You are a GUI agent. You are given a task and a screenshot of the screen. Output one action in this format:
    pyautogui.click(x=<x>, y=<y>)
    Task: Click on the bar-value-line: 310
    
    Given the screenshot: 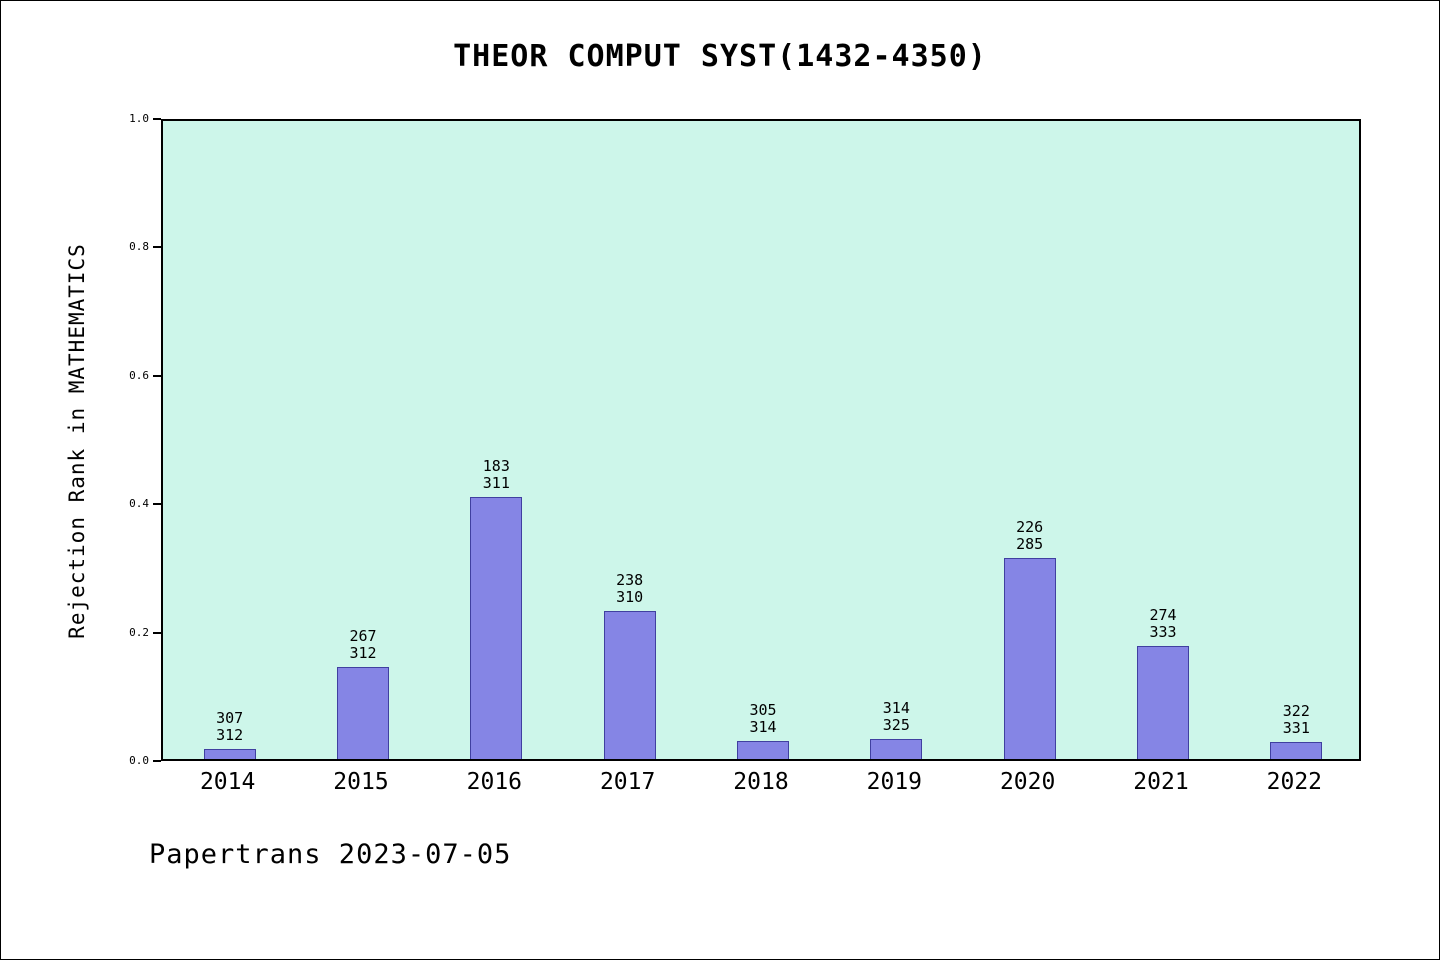 What is the action you would take?
    pyautogui.click(x=630, y=596)
    